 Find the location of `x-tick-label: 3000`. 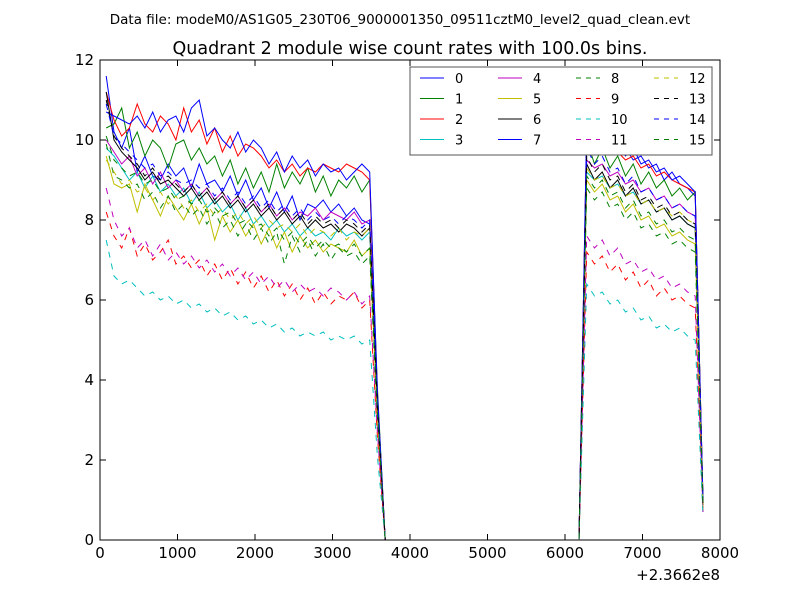

x-tick-label: 3000 is located at coordinates (332, 553).